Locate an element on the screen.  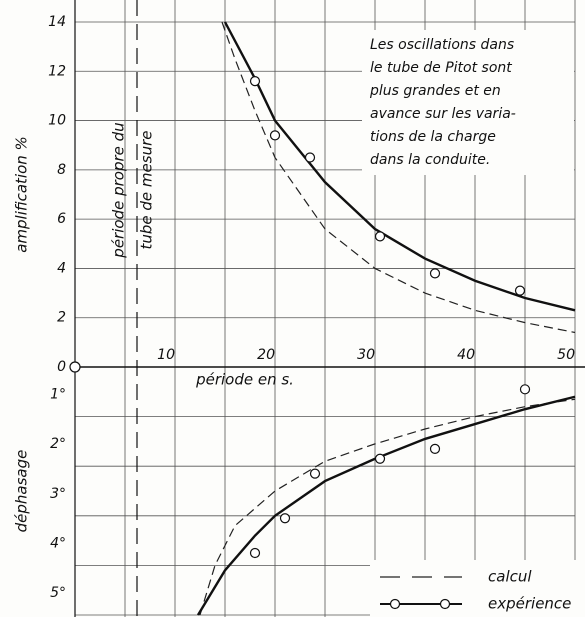
annotation: tions de la charge is located at coordinates (433, 137).